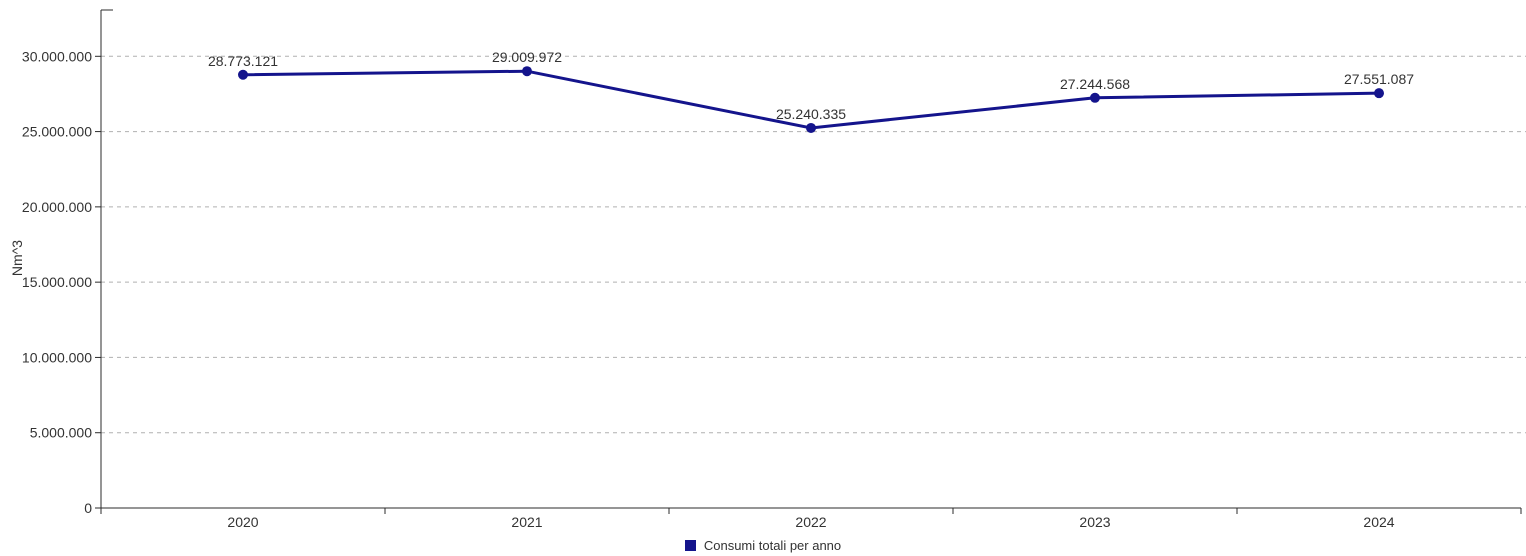  What do you see at coordinates (57, 207) in the screenshot?
I see `y-tick-label: 20.000.000` at bounding box center [57, 207].